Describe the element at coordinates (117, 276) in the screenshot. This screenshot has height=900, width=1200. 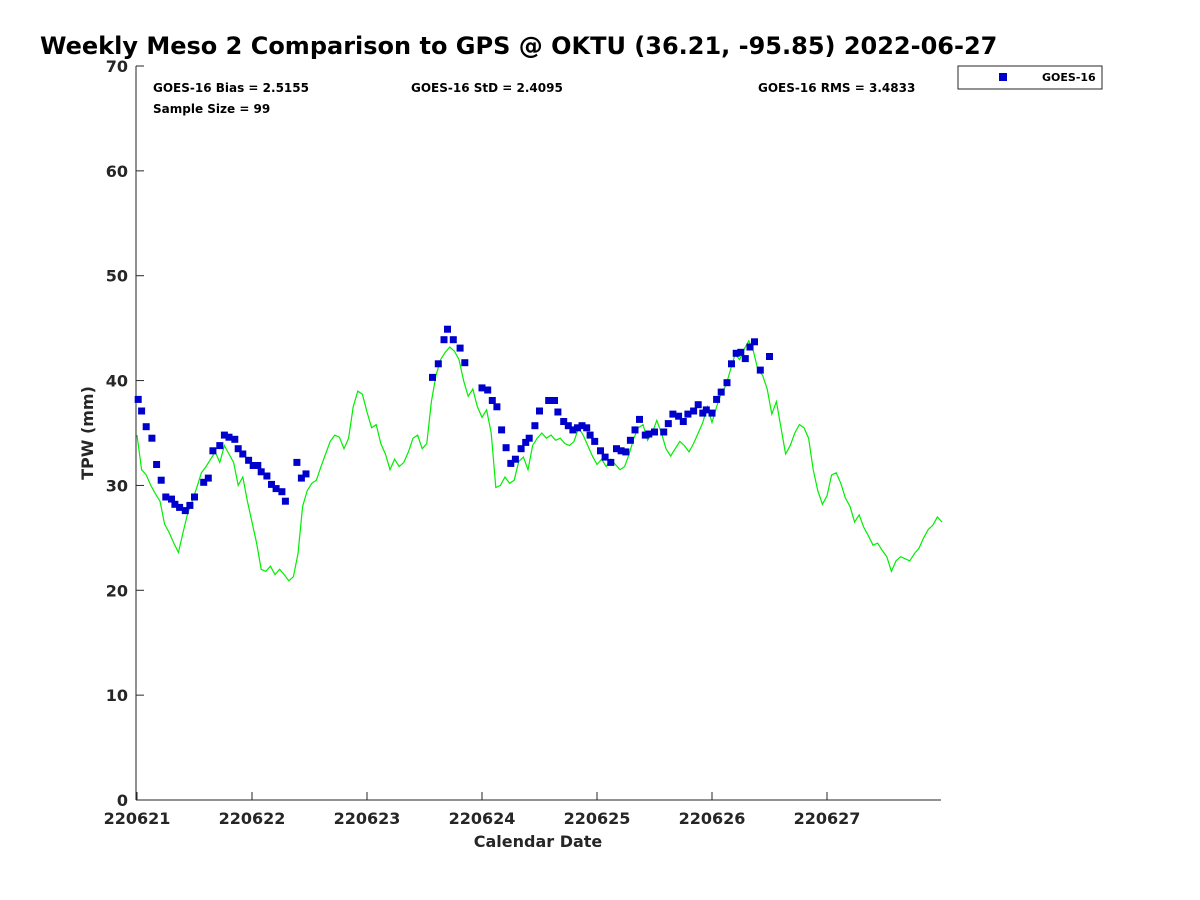
I see `y-tick-label: 50` at that location.